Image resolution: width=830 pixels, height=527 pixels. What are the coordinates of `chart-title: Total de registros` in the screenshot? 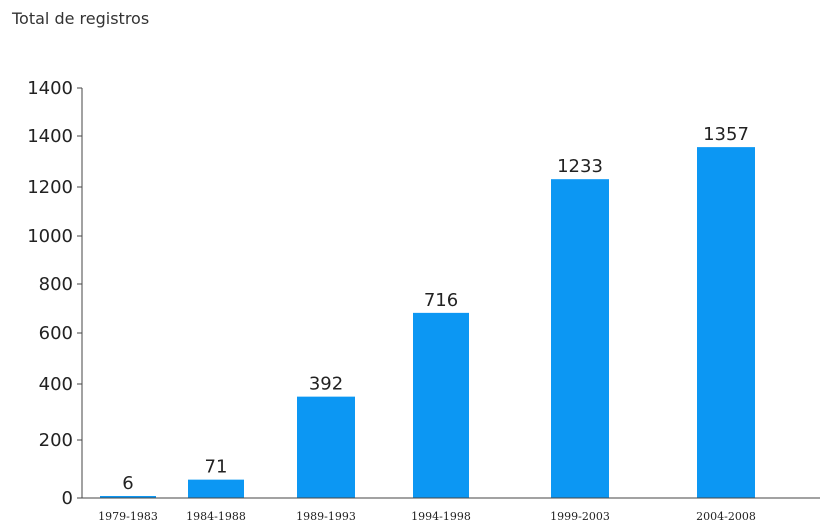 It's located at (81, 18).